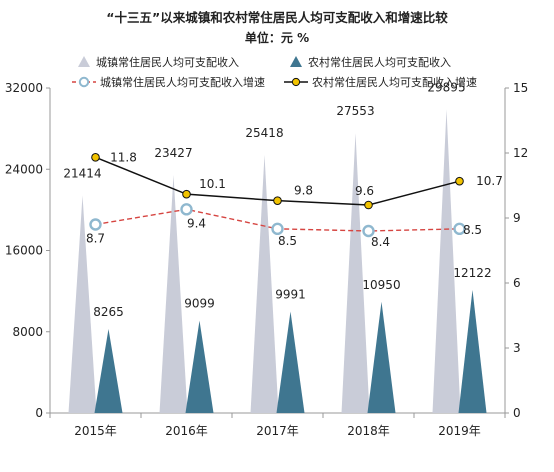 The height and width of the screenshot is (472, 554). I want to click on legend-symbol-urban-income, so click(84, 61).